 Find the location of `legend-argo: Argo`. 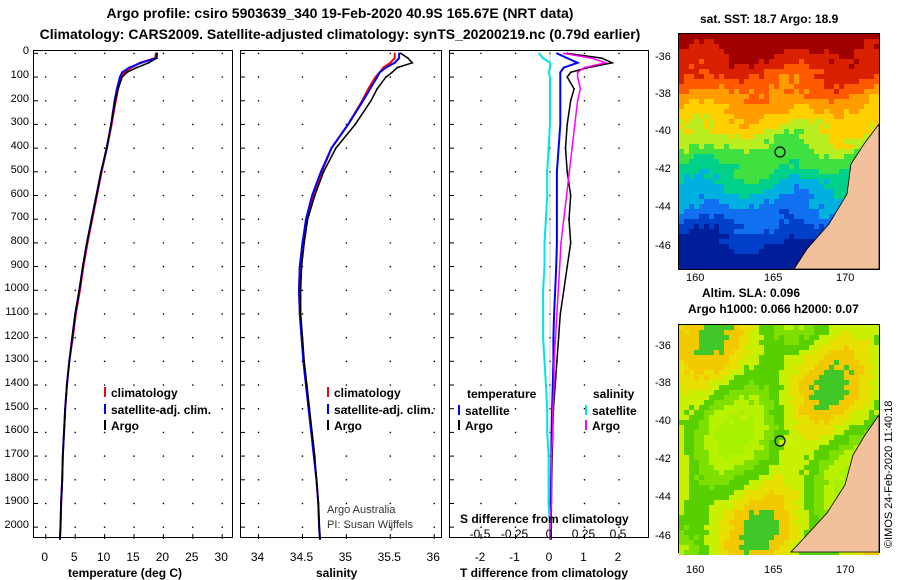

legend-argo: Argo is located at coordinates (121, 426).